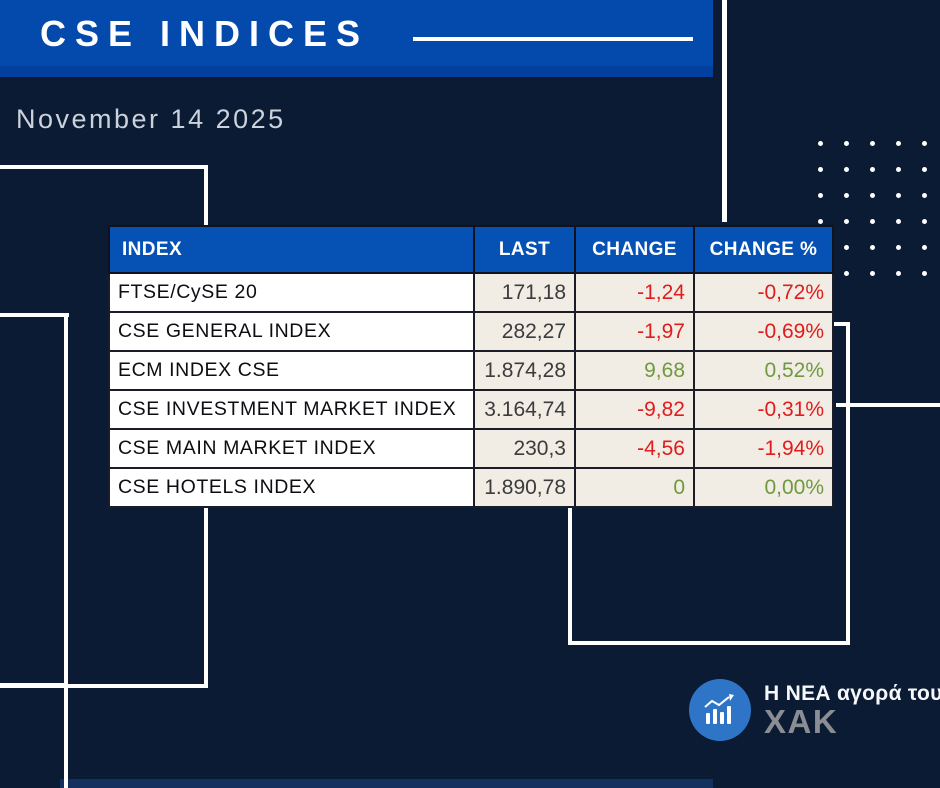  I want to click on change-value-cell: 9,68, so click(634, 370).